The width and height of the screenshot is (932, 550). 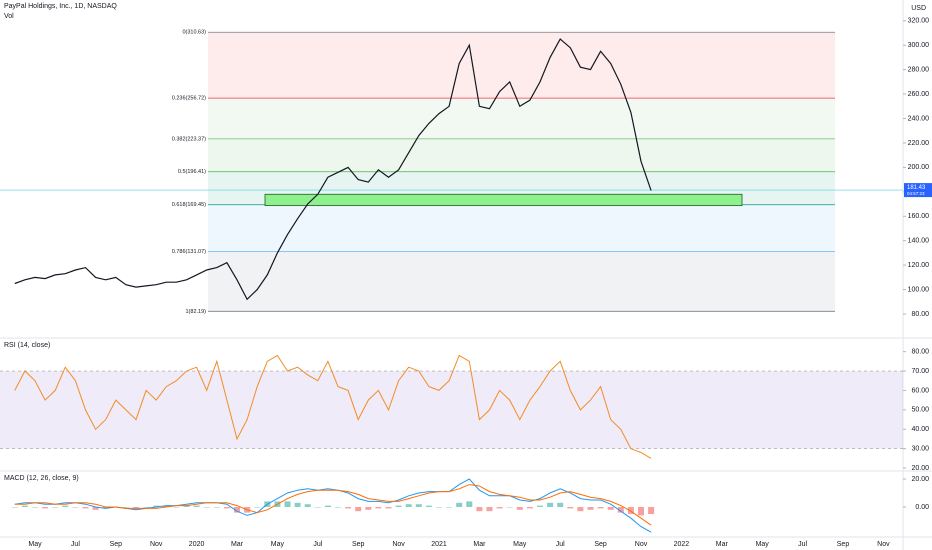 I want to click on fib-label: 0.786(131.07), so click(x=189, y=252).